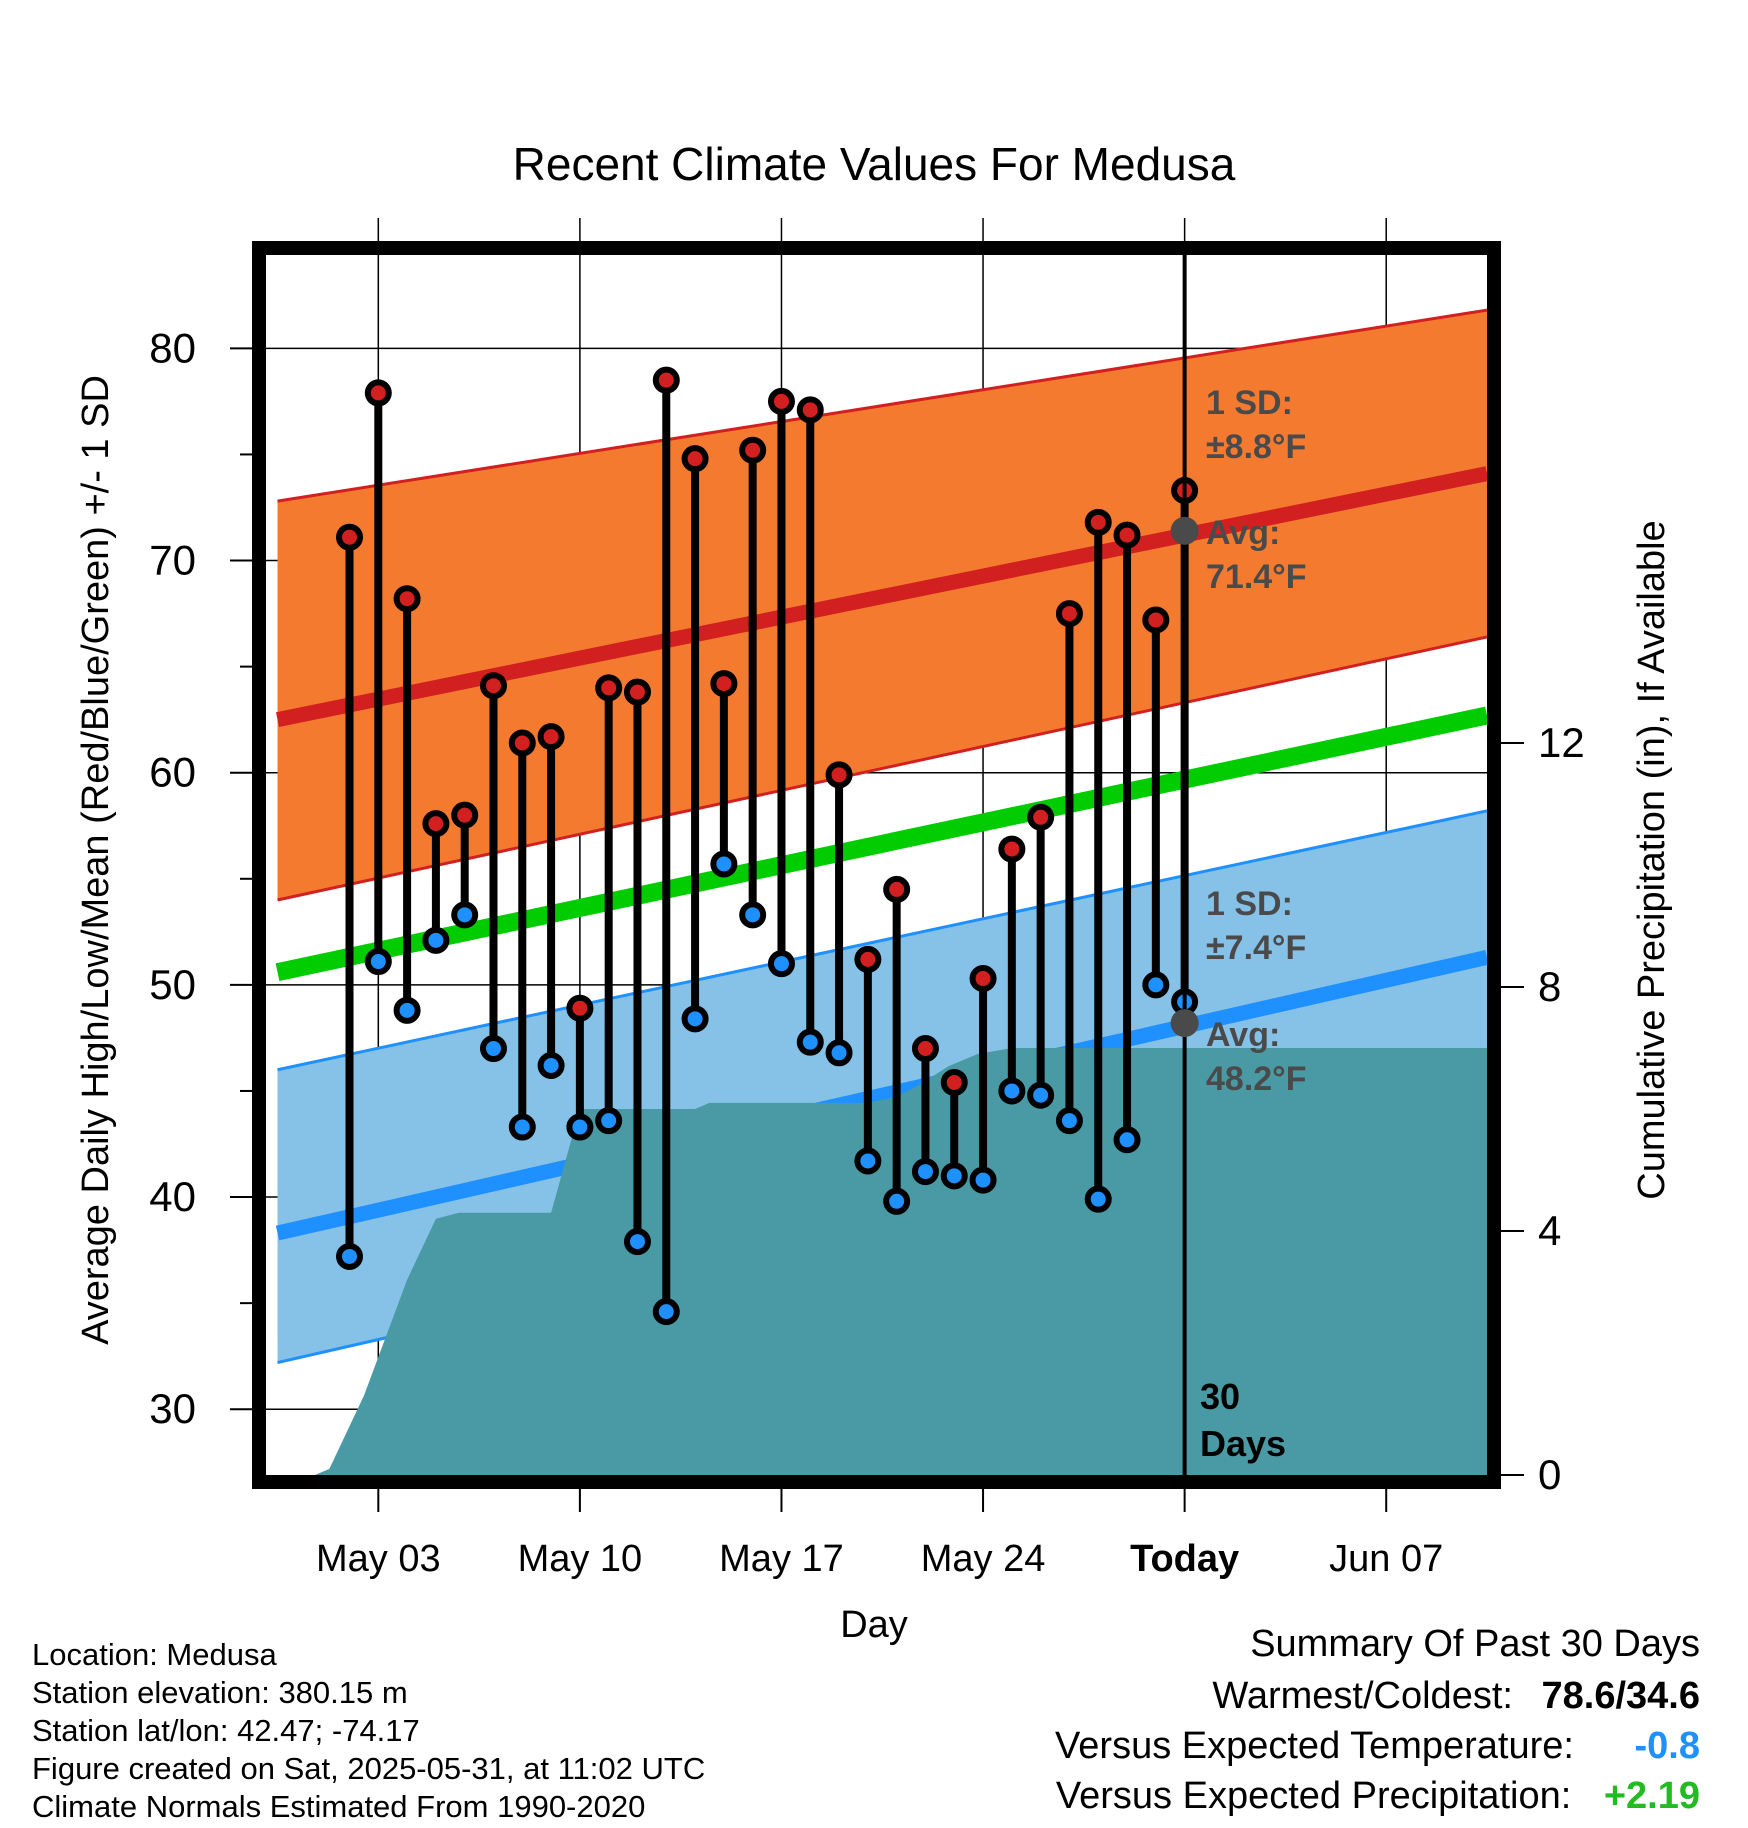 The height and width of the screenshot is (1828, 1748). What do you see at coordinates (1243, 1443) in the screenshot?
I see `window-label-unit: Days` at bounding box center [1243, 1443].